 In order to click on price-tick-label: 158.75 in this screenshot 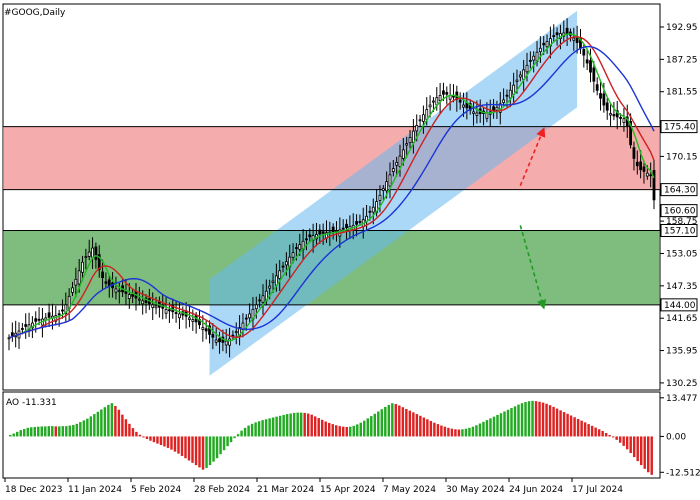, I will do `click(682, 222)`.